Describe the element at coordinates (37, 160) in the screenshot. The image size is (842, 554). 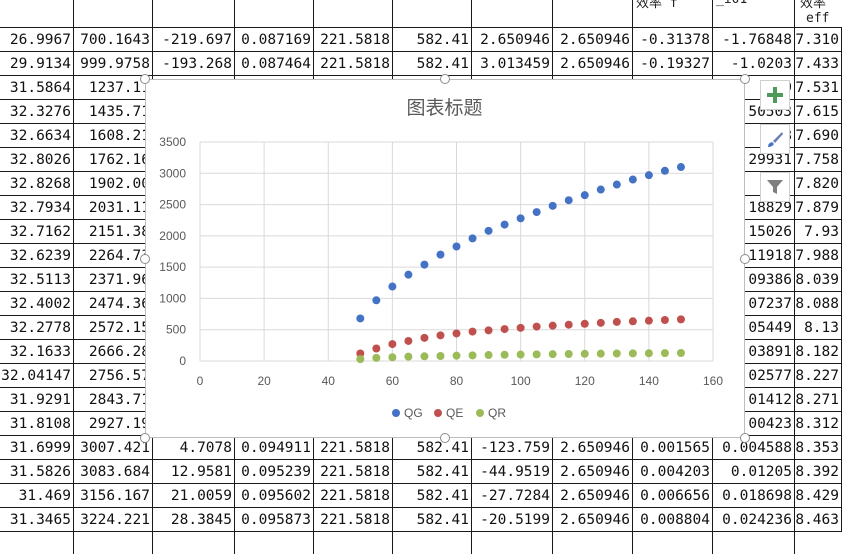
I see `table-cell: 32.8026` at that location.